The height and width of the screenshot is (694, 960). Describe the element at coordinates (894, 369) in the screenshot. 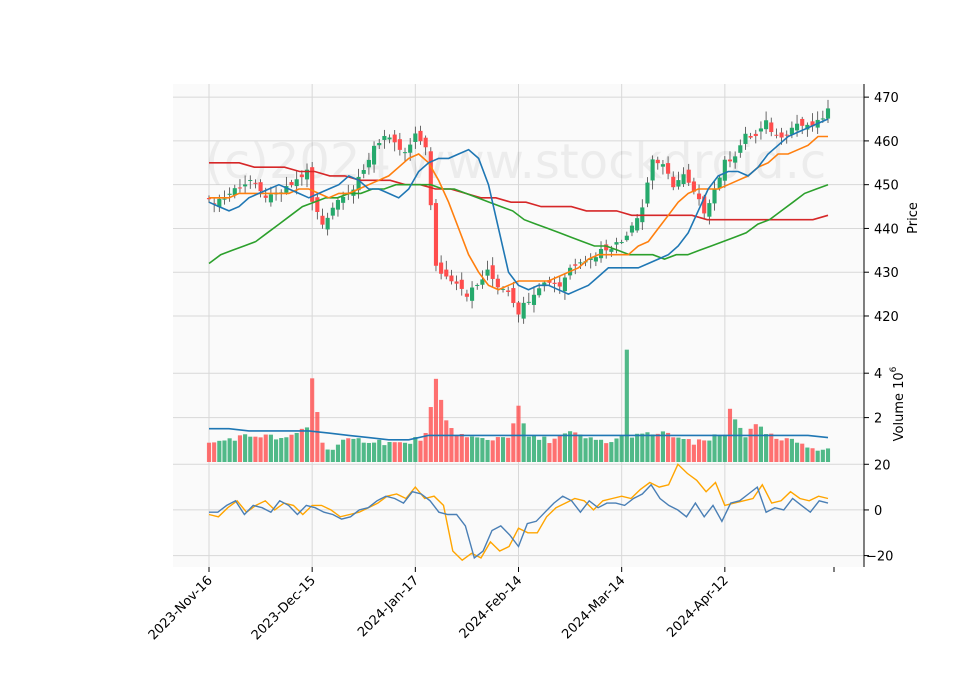

I see `volume-axis-exponent: 6` at that location.